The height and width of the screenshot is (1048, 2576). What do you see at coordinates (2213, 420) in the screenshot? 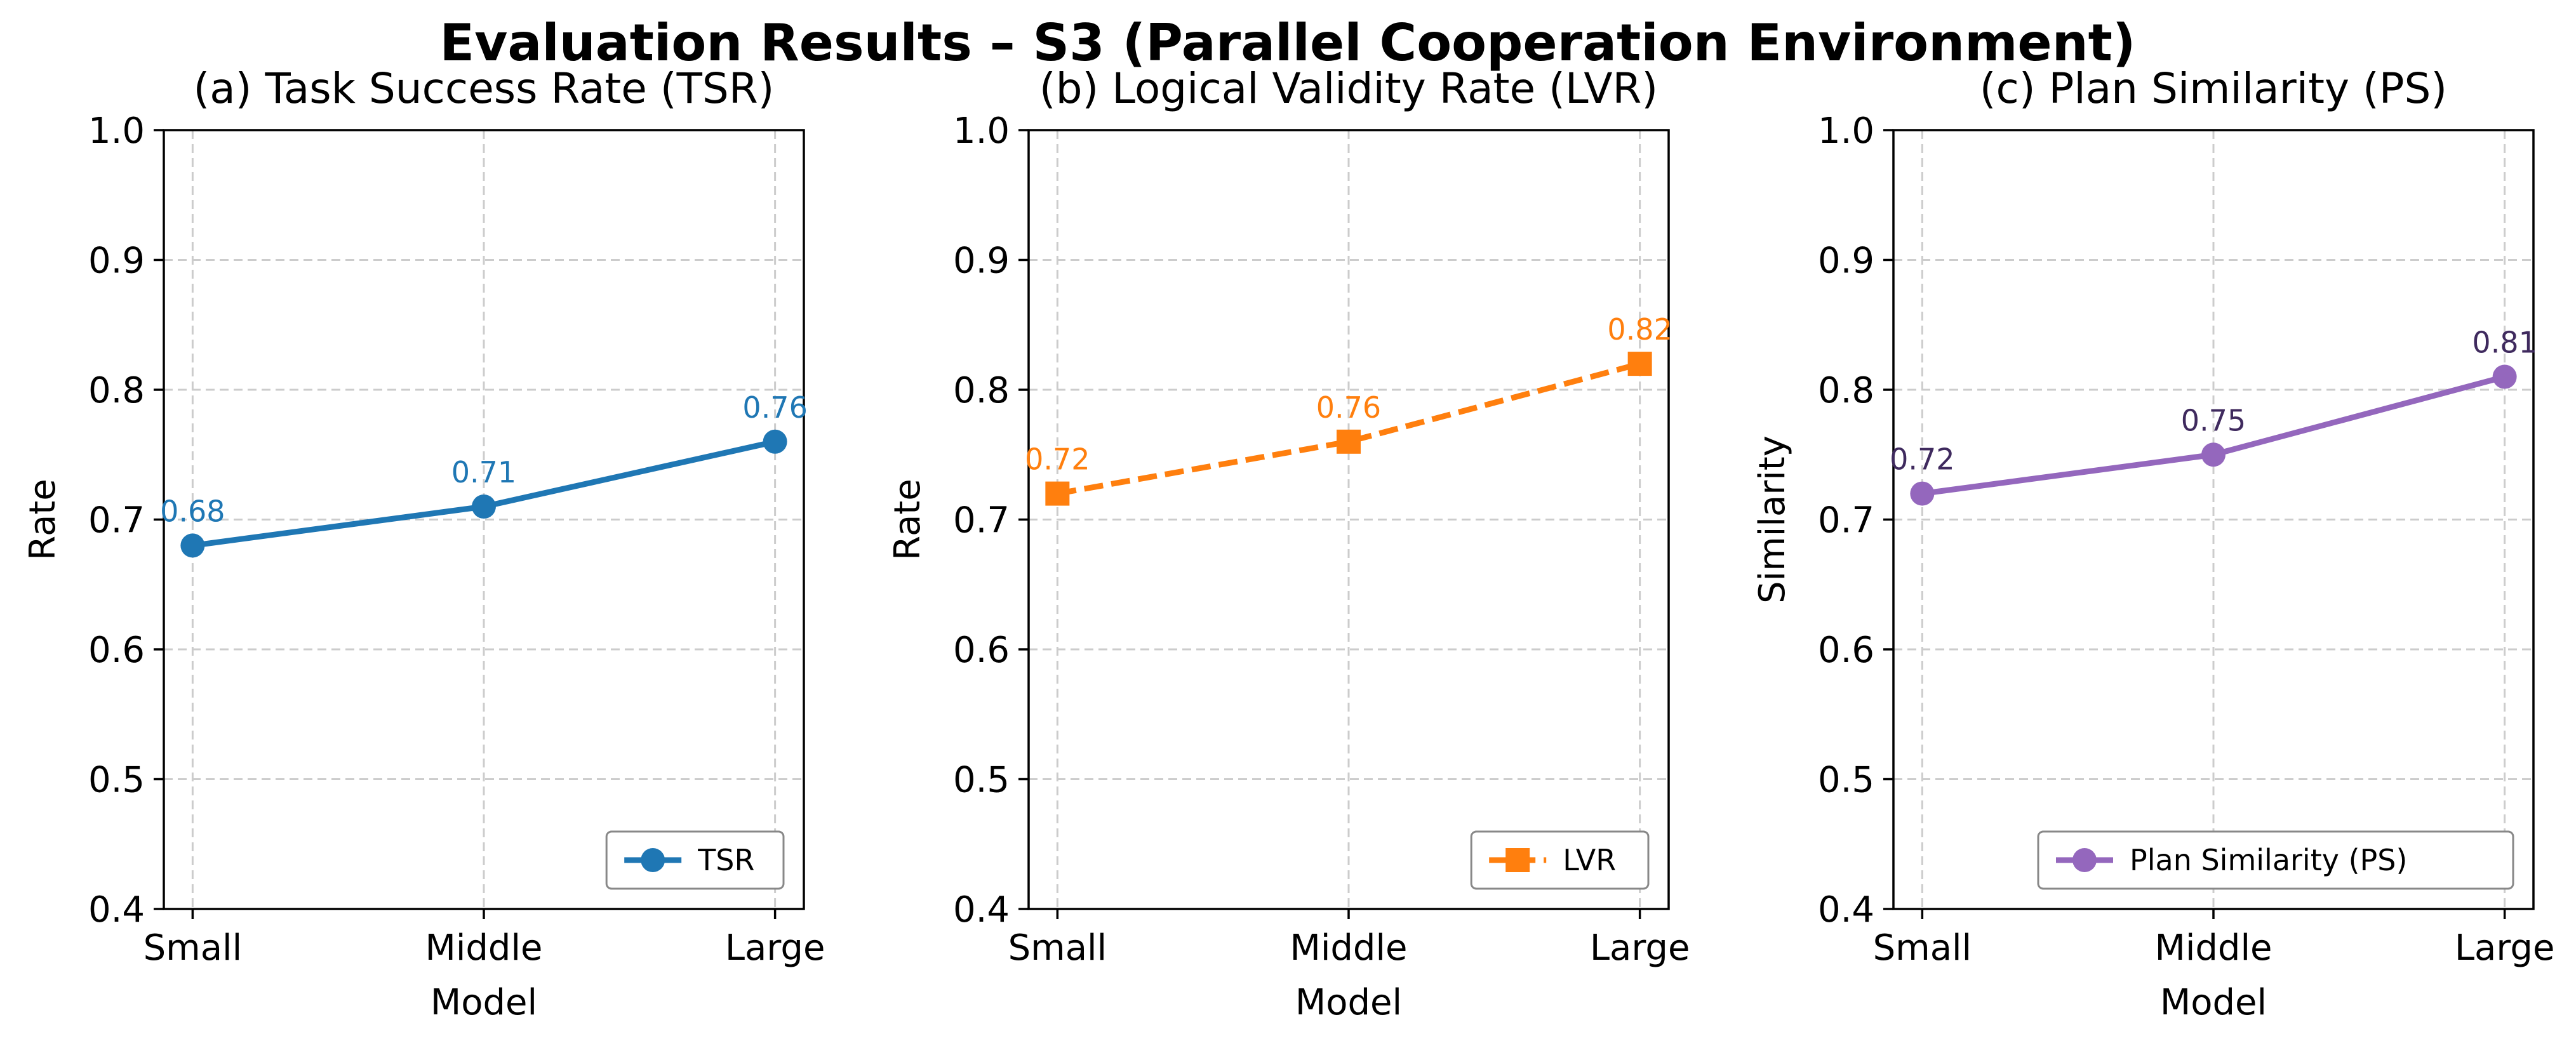
I see `data-label: 0.75` at bounding box center [2213, 420].